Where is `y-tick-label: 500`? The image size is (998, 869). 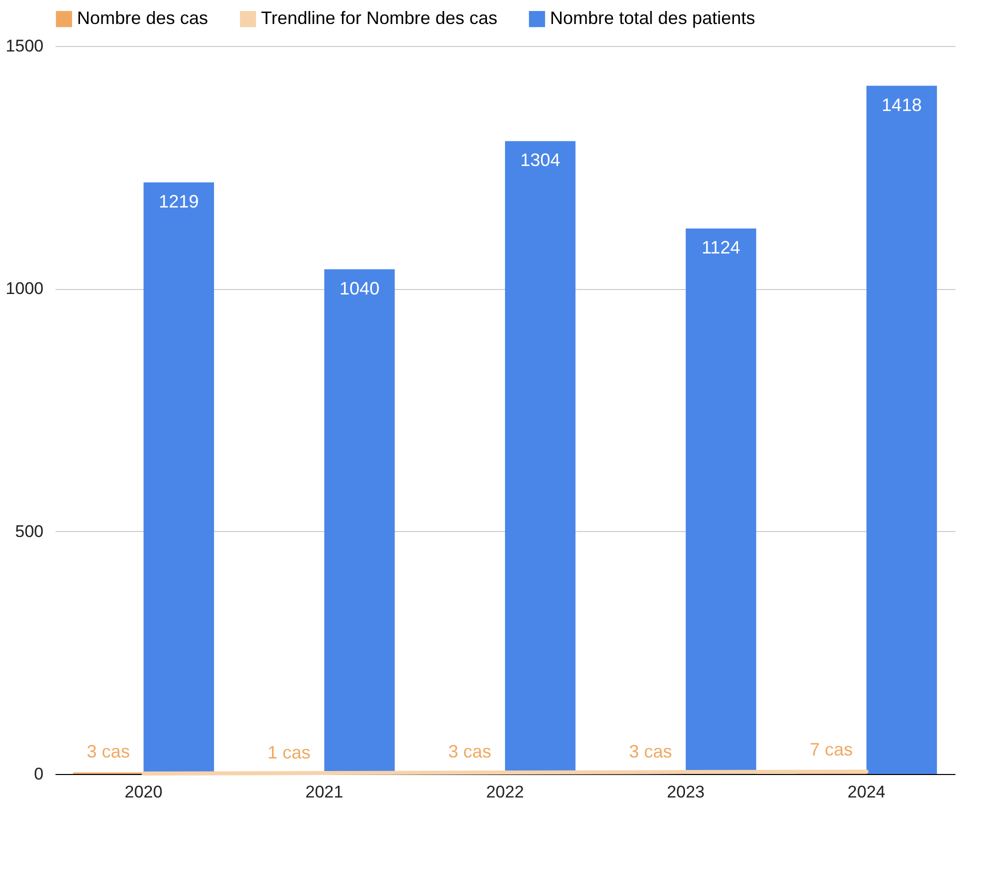 y-tick-label: 500 is located at coordinates (29, 531).